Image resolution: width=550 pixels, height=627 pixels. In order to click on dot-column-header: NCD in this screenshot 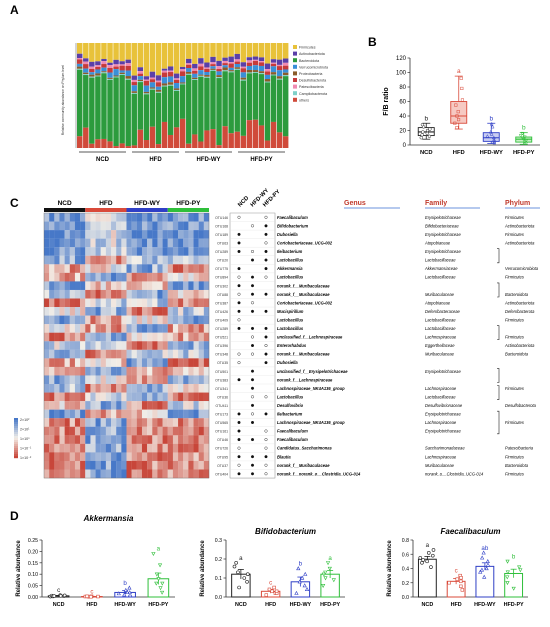, I will do `click(243, 201)`.